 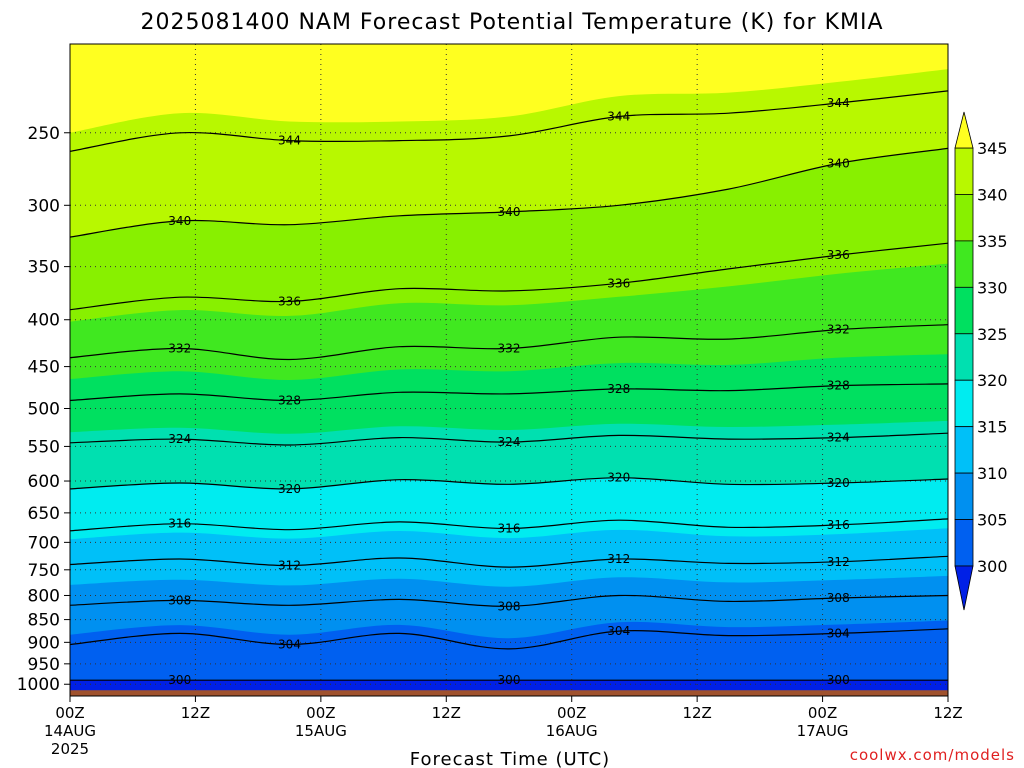 I want to click on x-tick-date: 16AUG, so click(x=572, y=731).